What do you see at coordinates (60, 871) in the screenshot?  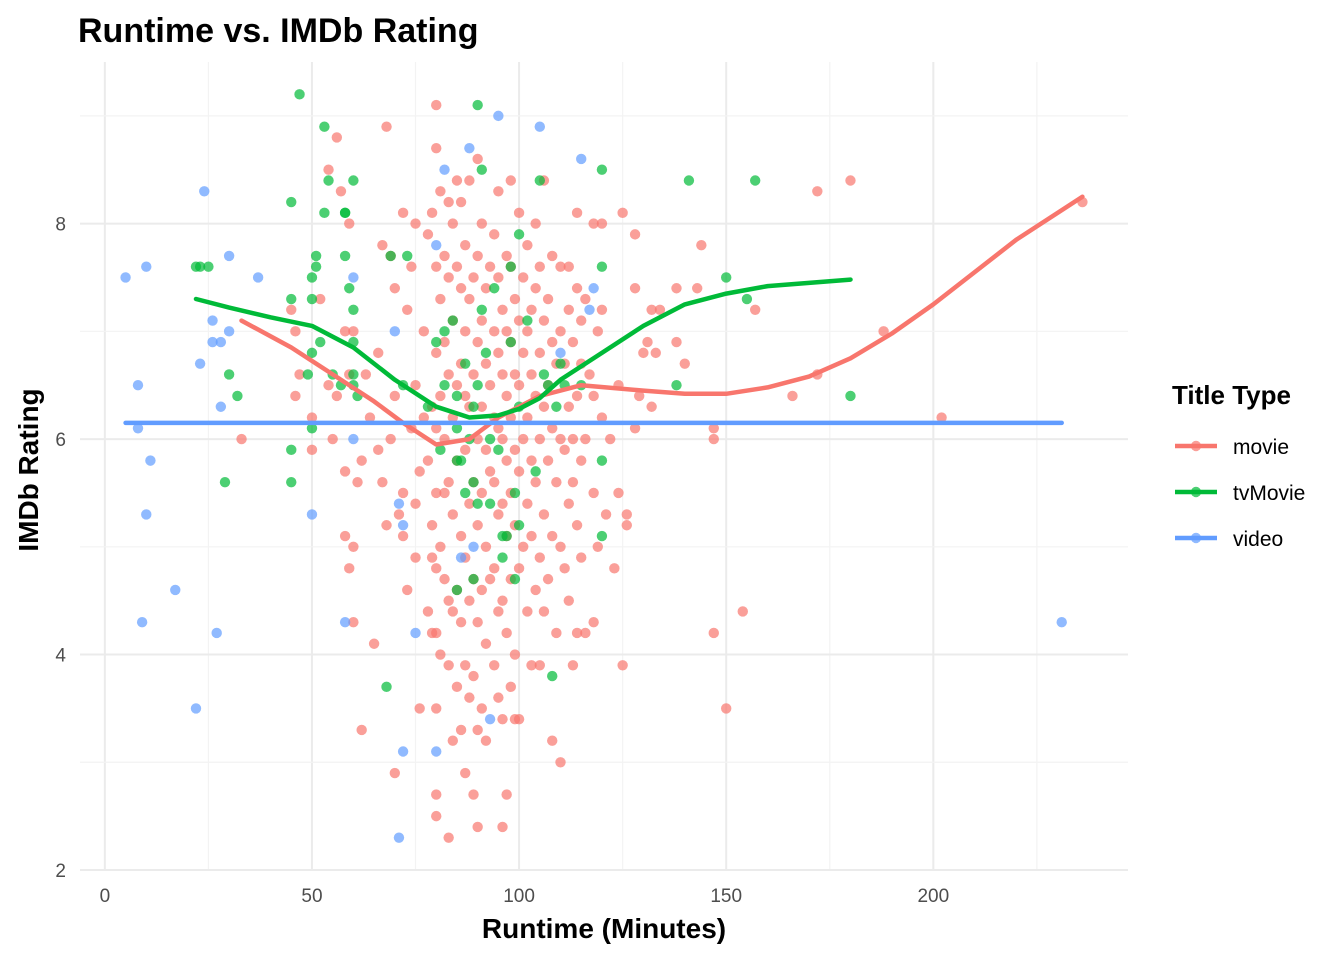 I see `y-tick-label: 2` at bounding box center [60, 871].